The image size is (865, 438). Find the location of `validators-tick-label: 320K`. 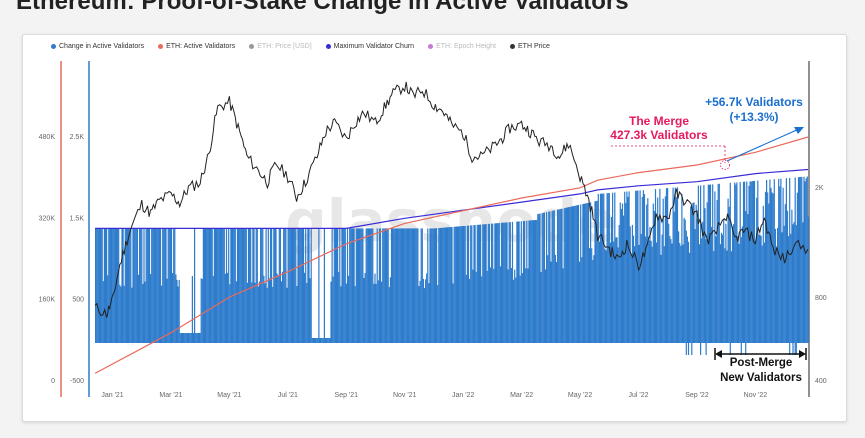

validators-tick-label: 320K is located at coordinates (47, 218).